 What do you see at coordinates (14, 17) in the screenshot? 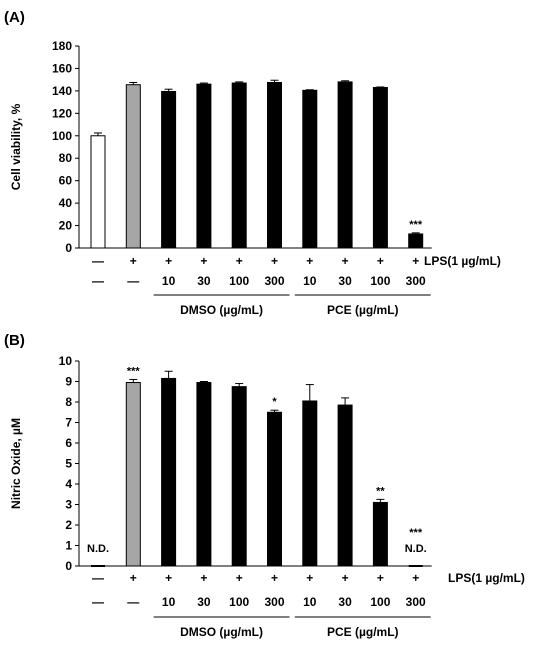
I see `panel-label: (A)` at bounding box center [14, 17].